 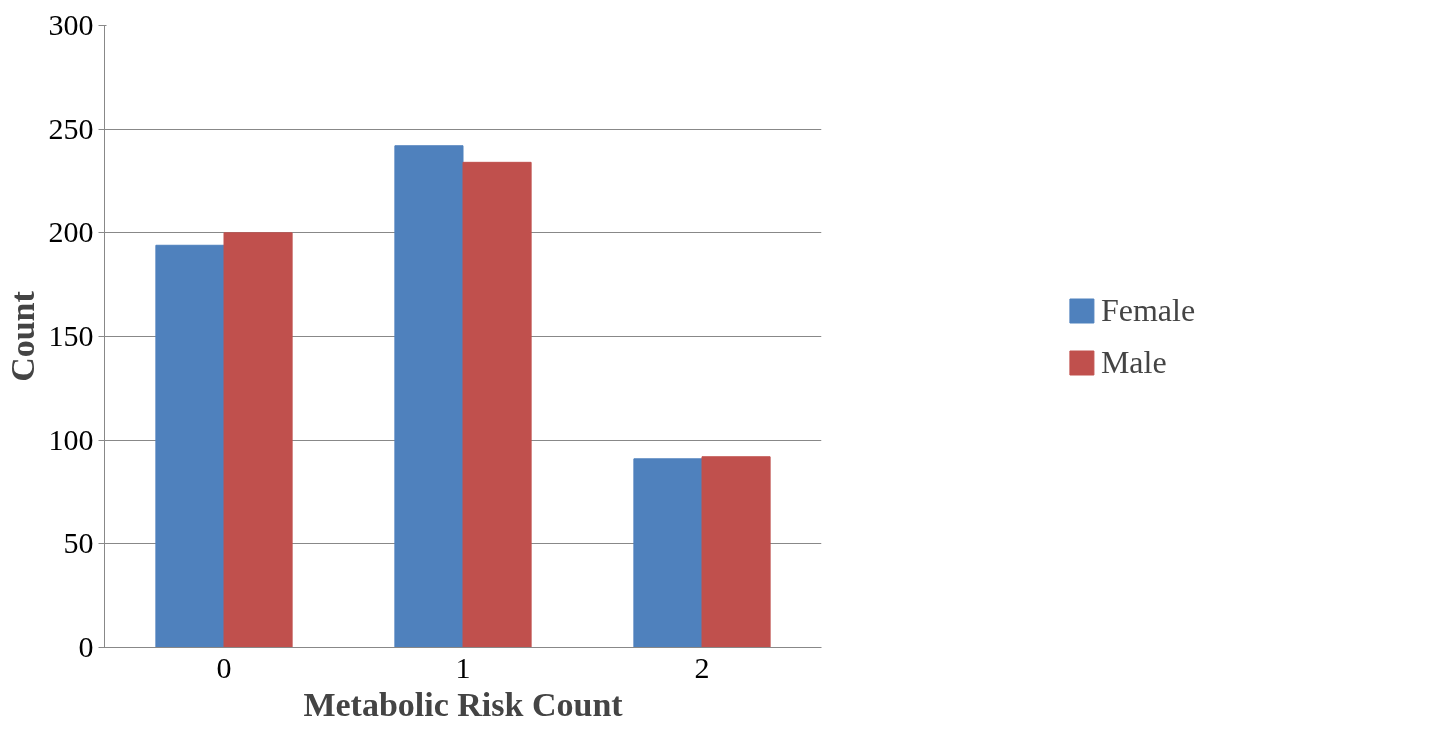 I want to click on y-tick-label: 300, so click(x=71, y=24).